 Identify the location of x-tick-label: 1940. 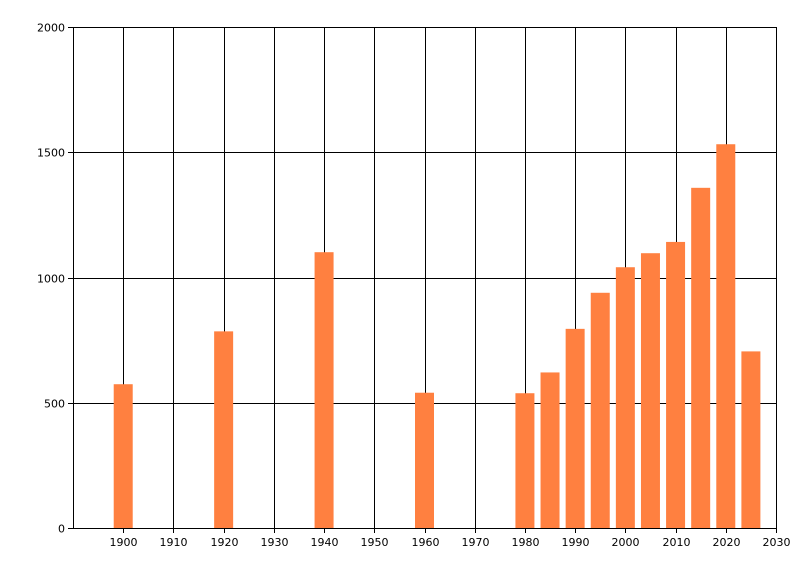
(325, 542).